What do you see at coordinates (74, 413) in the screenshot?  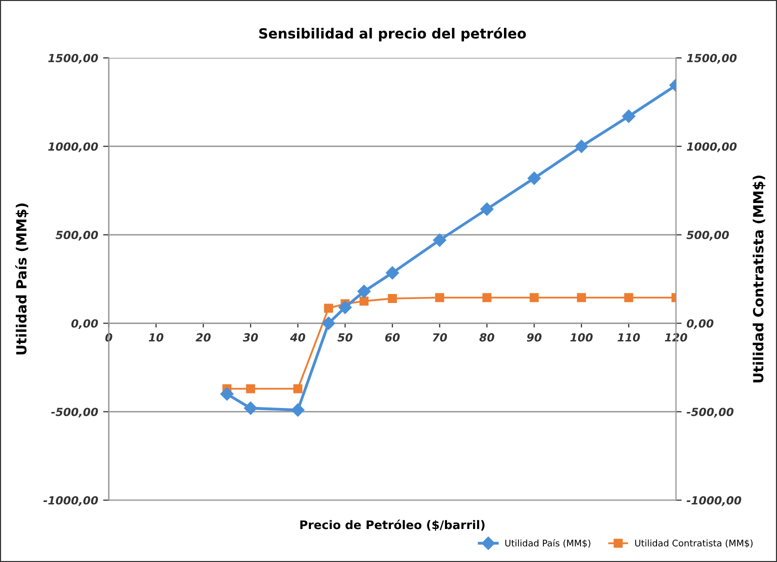 I see `y-tick-label: -500,00` at bounding box center [74, 413].